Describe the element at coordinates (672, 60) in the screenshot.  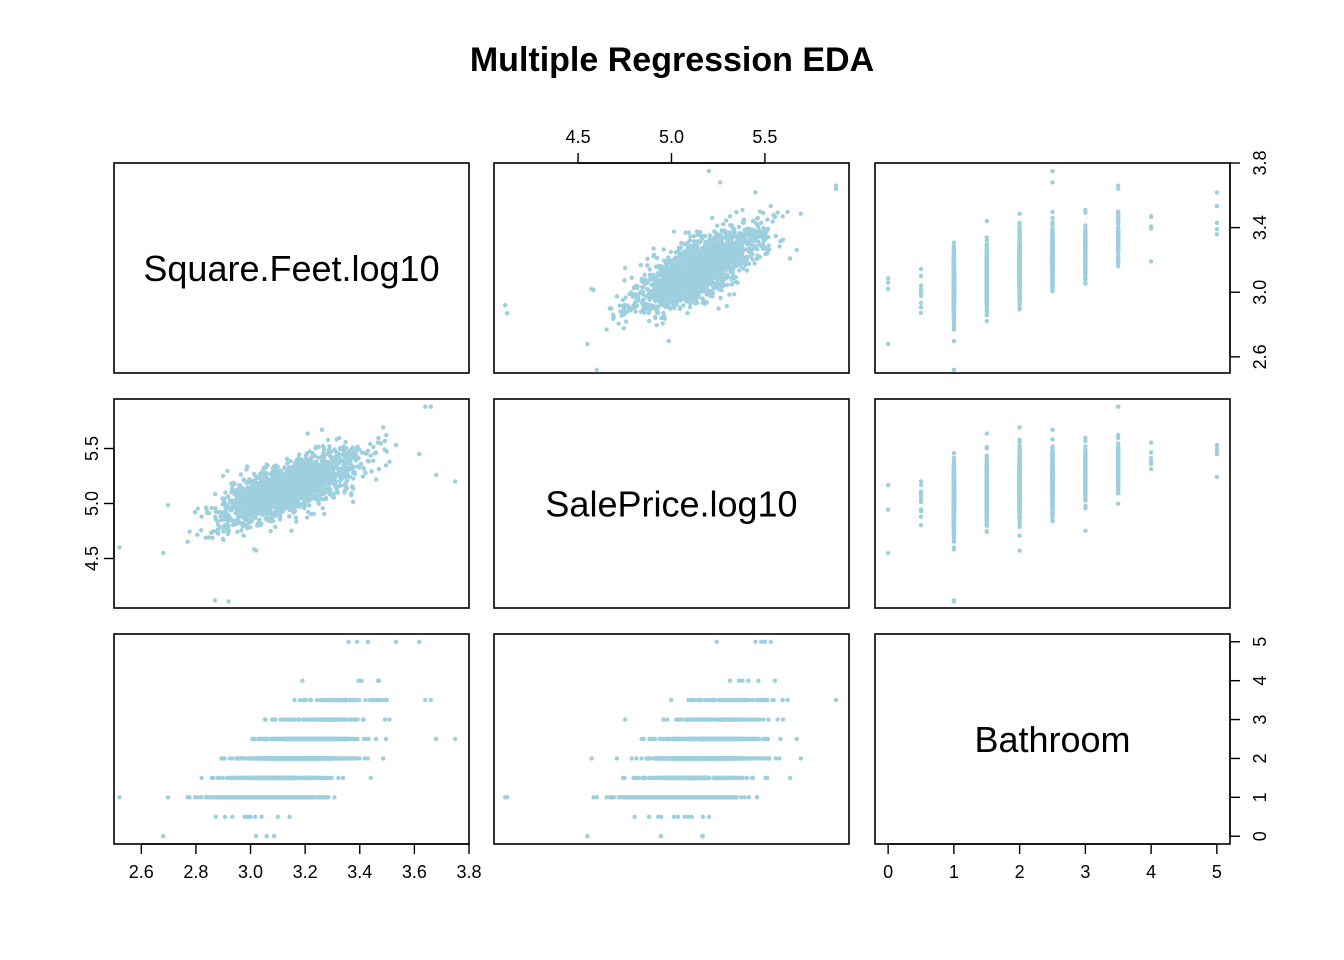
I see `chart-title: Multiple Regression EDA` at that location.